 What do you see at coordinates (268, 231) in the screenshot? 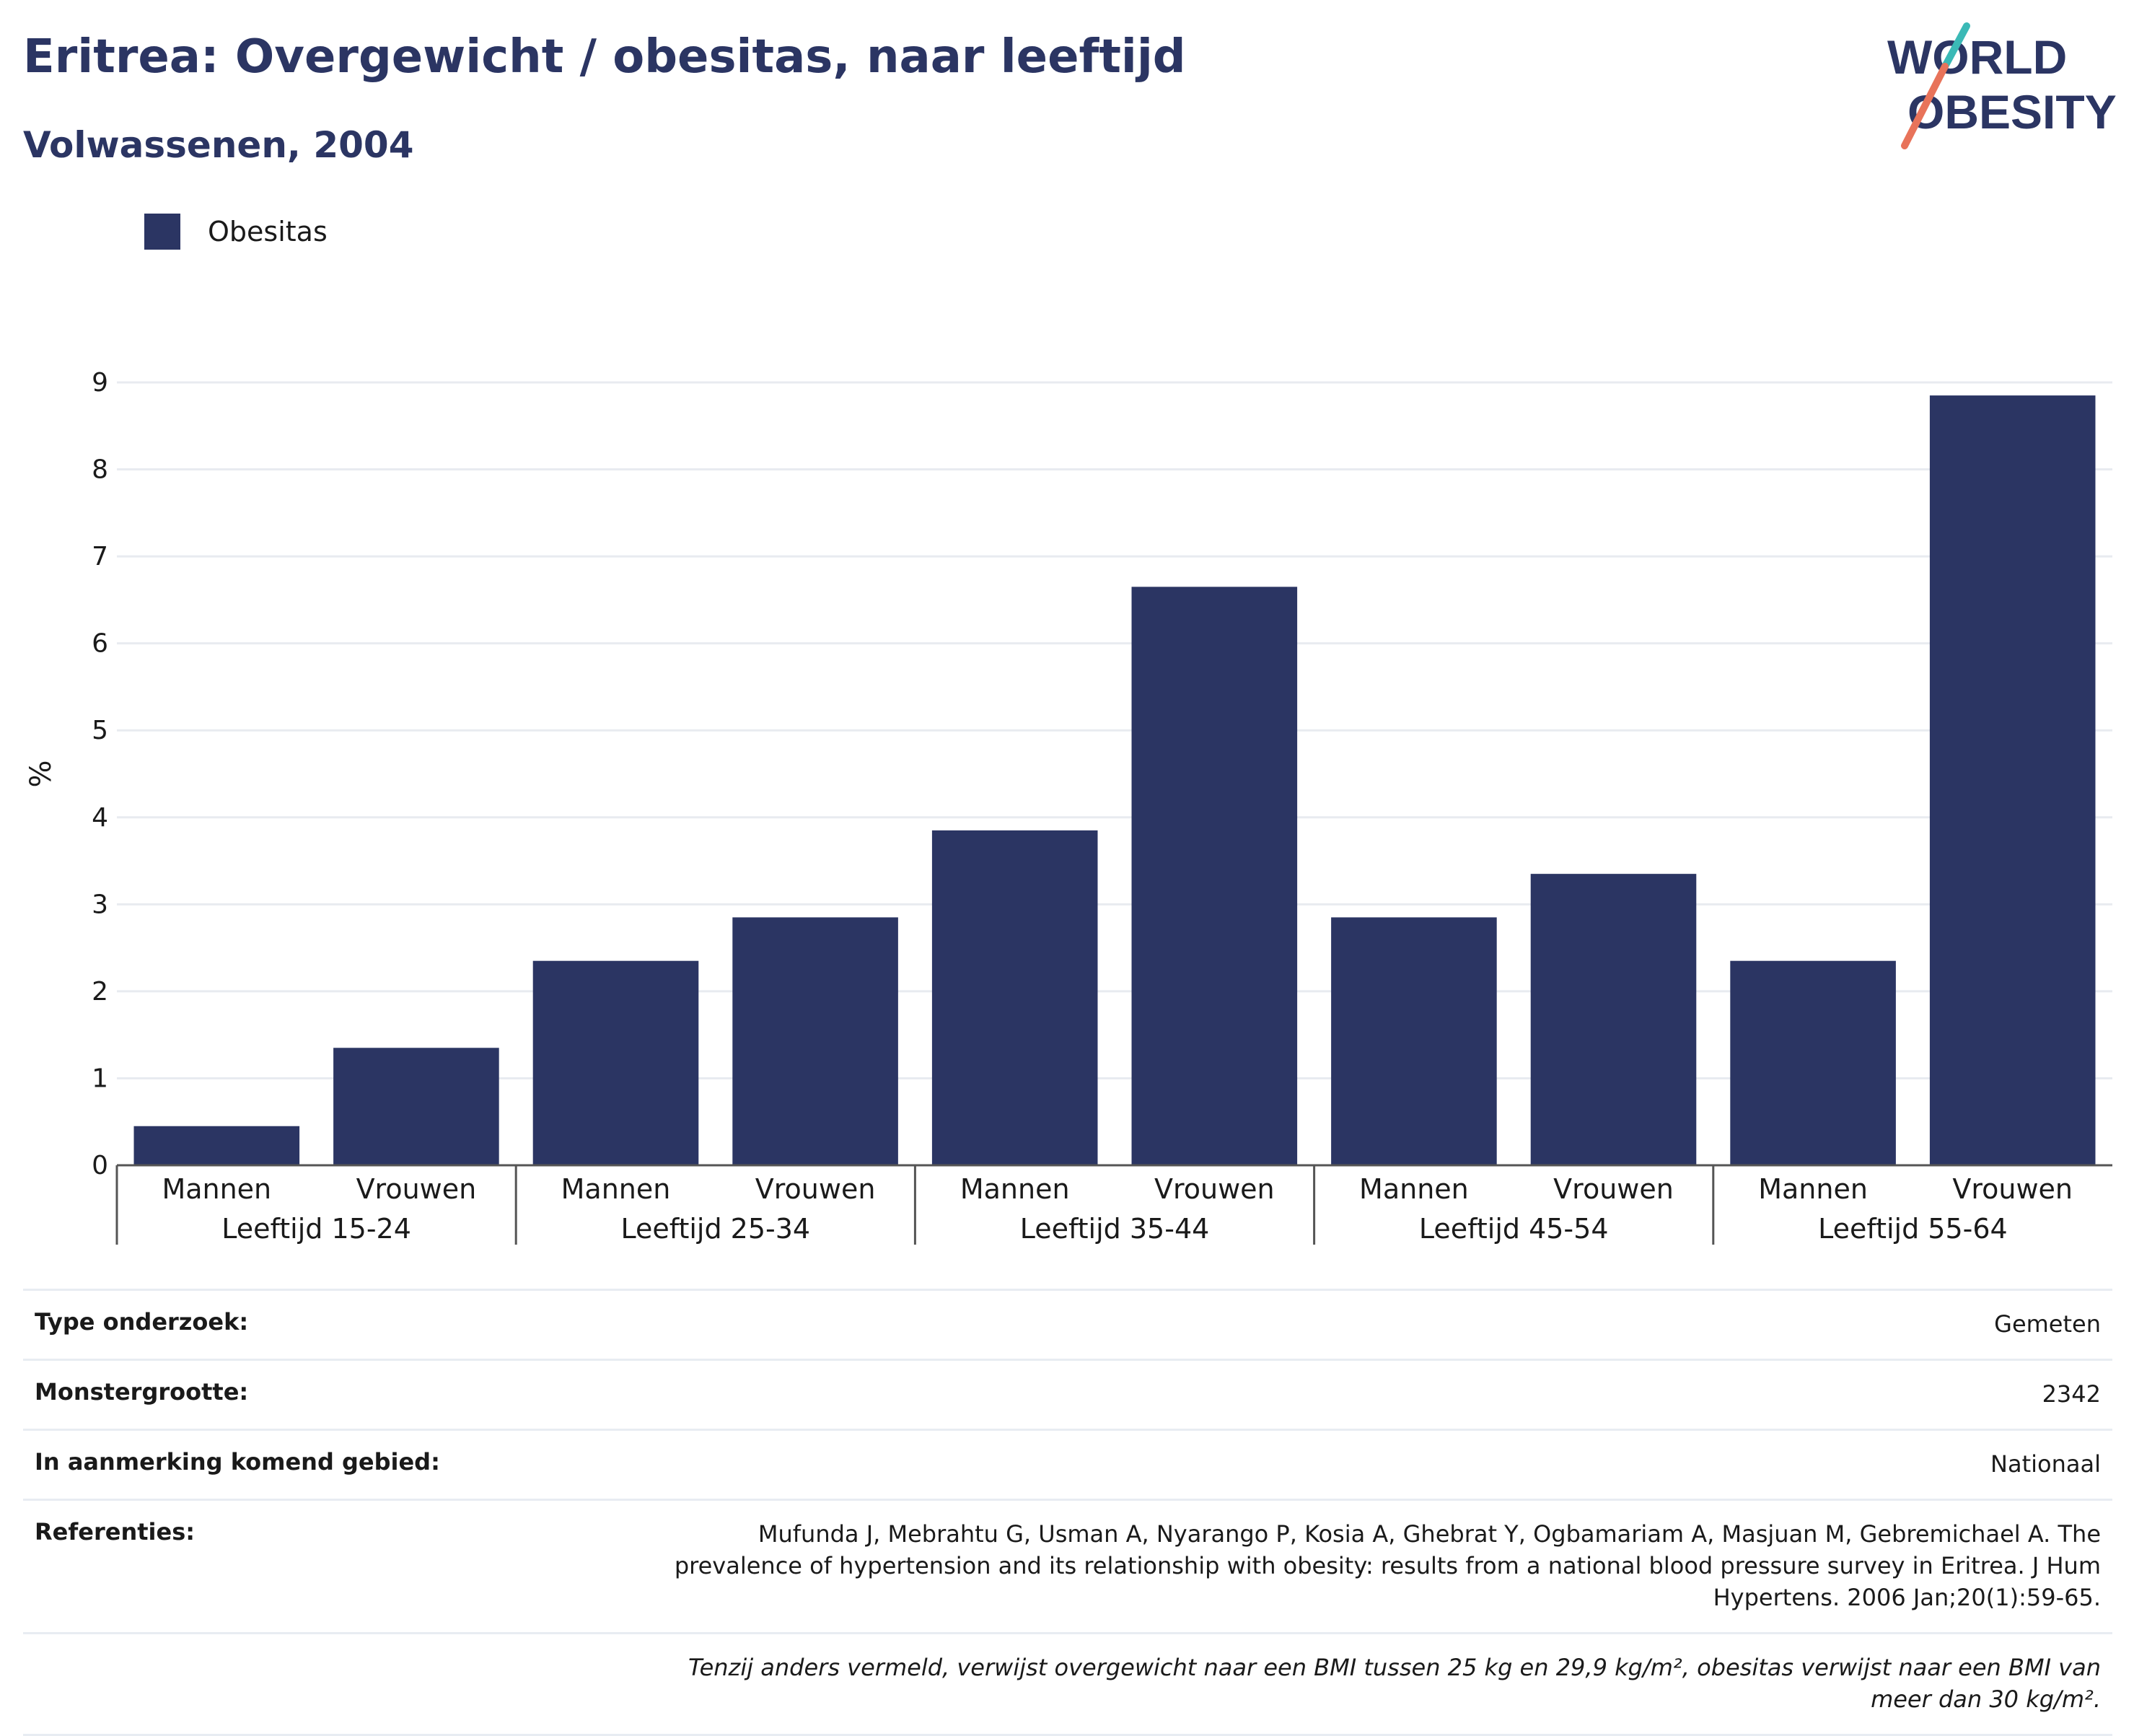
I see `legend-label: Obesitas` at bounding box center [268, 231].